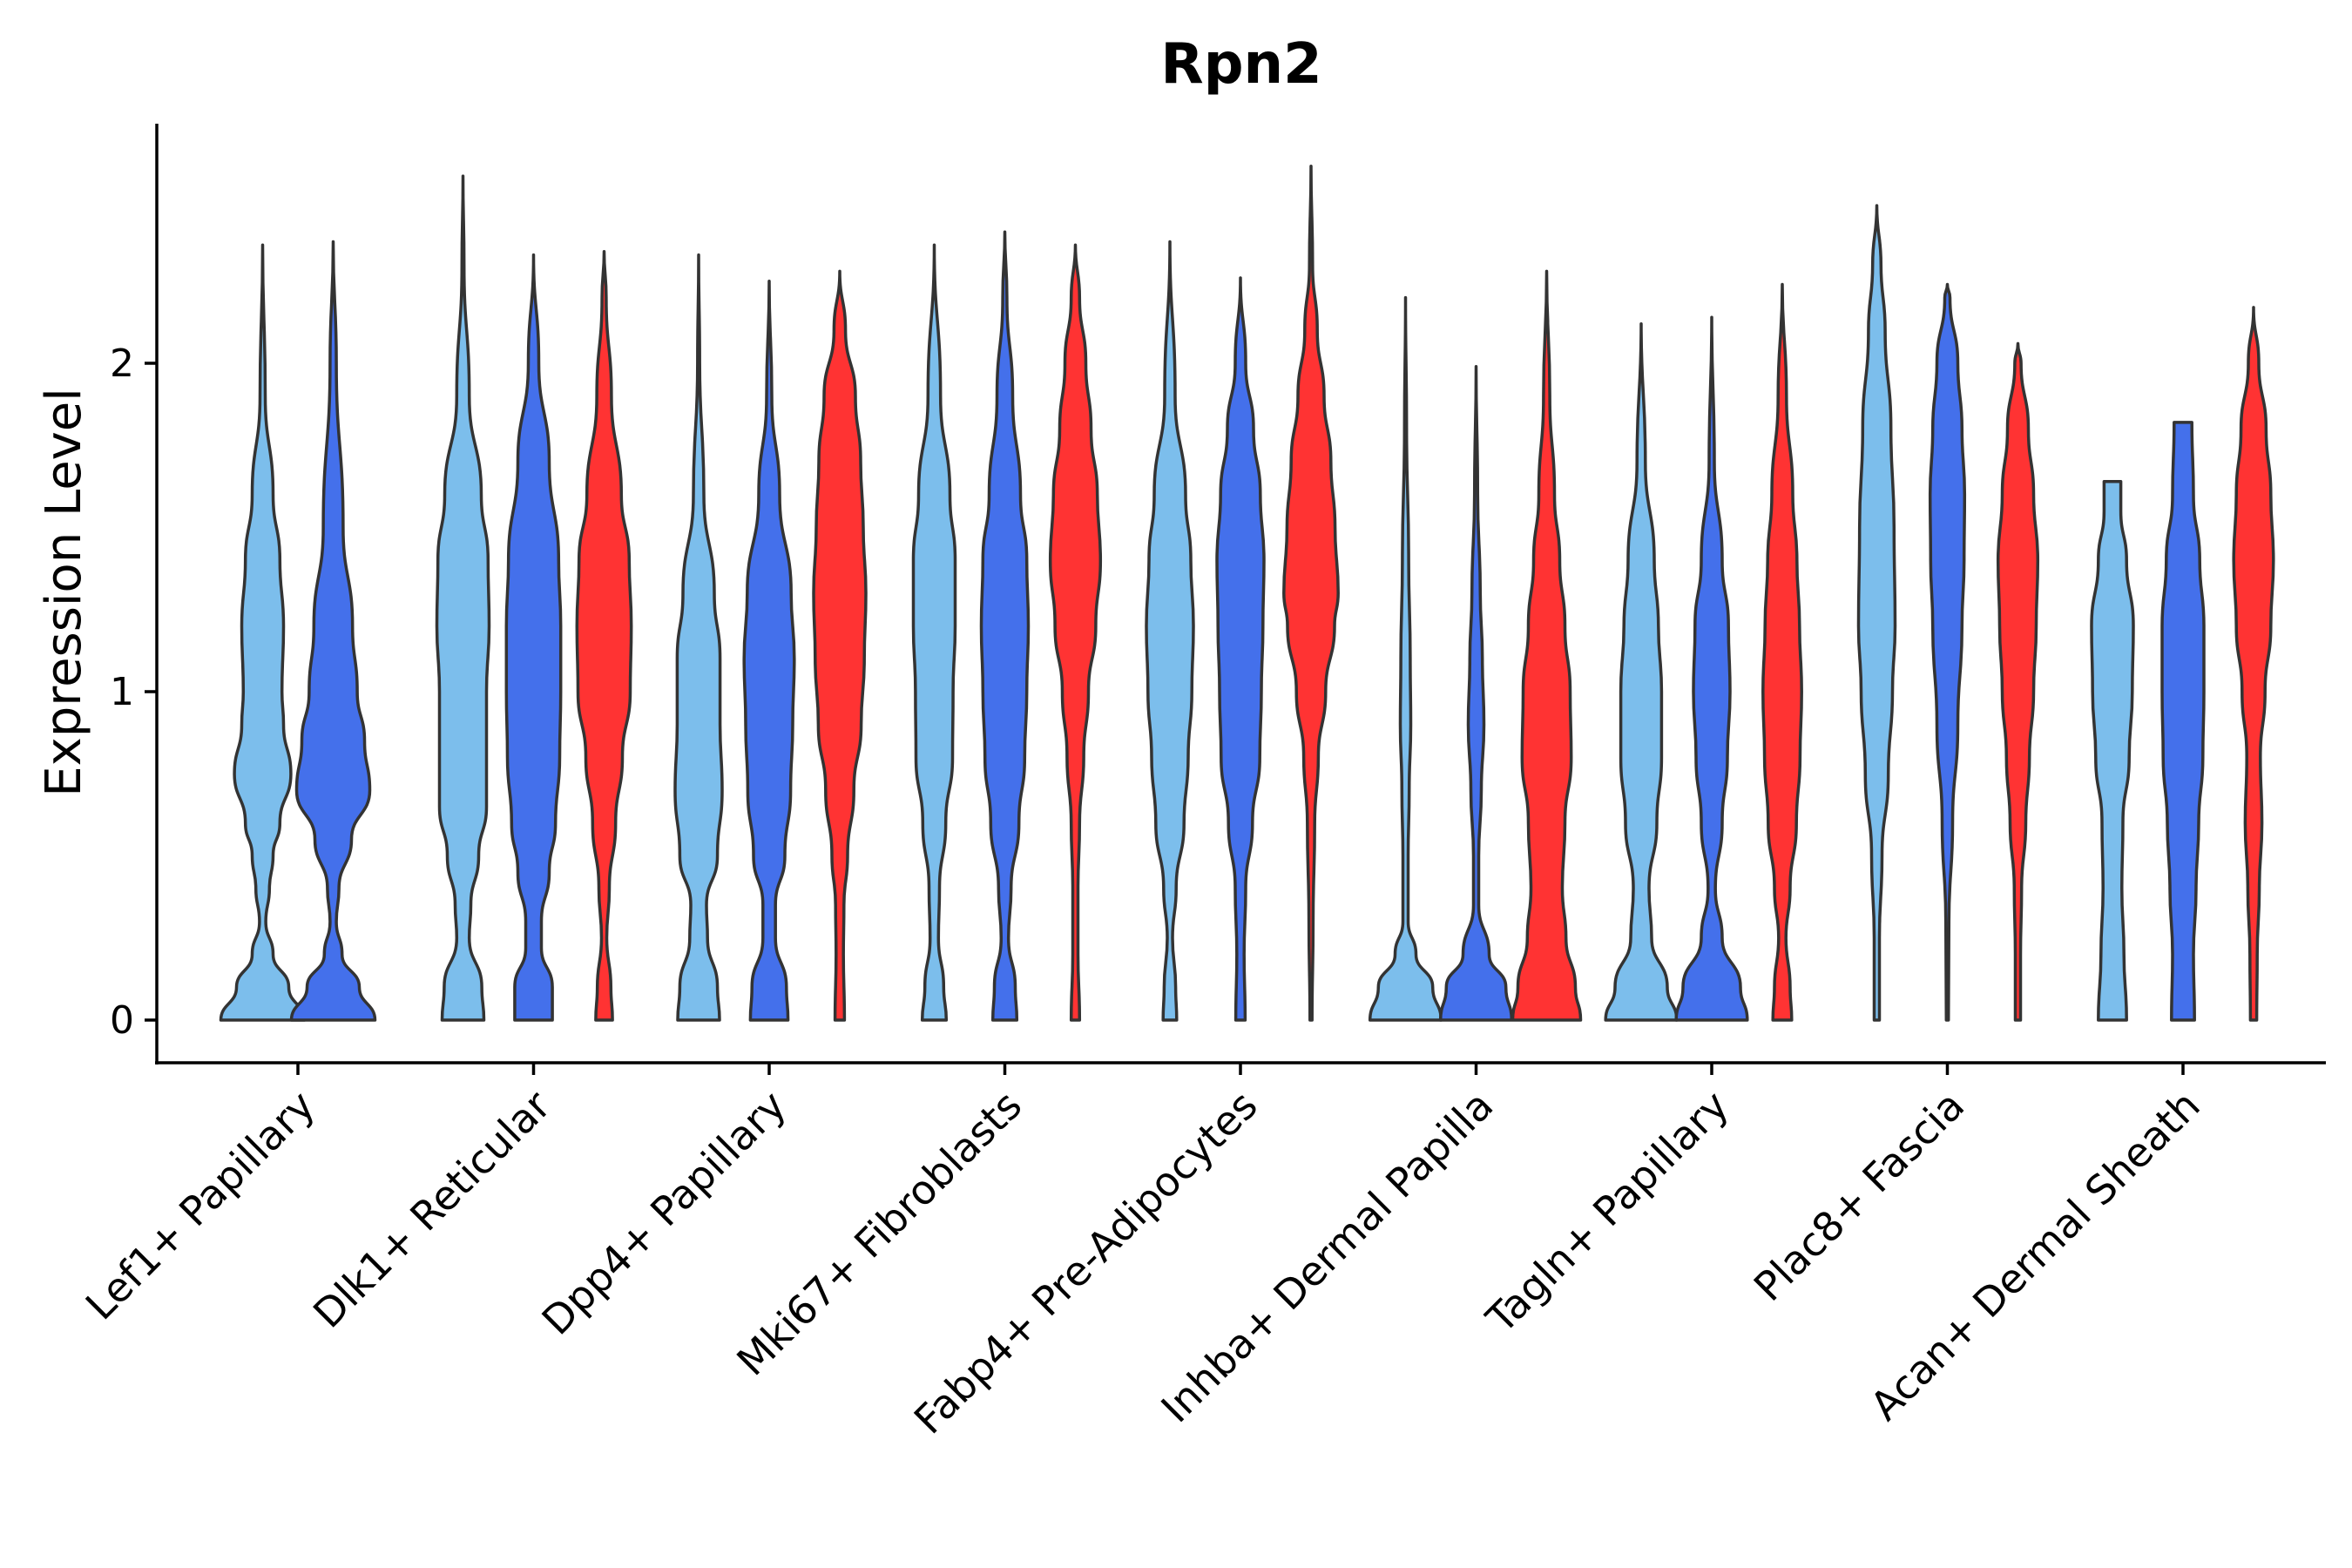 The height and width of the screenshot is (1568, 2352). What do you see at coordinates (1607, 1212) in the screenshot?
I see `x-tick-label: Tagln+ Papillary` at bounding box center [1607, 1212].